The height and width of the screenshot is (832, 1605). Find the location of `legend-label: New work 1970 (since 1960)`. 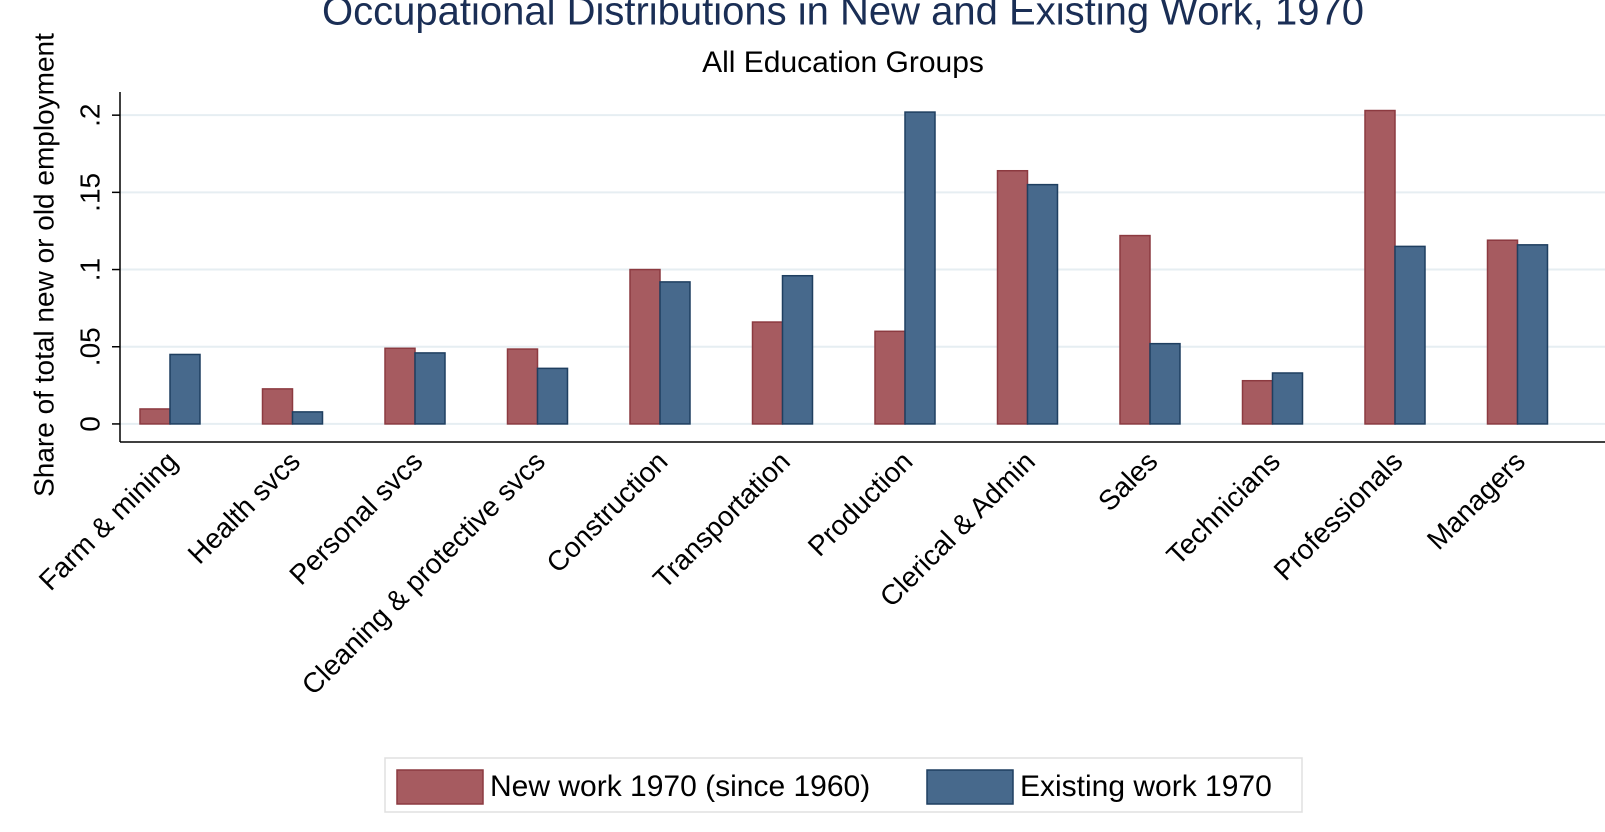

legend-label: New work 1970 (since 1960) is located at coordinates (680, 786).